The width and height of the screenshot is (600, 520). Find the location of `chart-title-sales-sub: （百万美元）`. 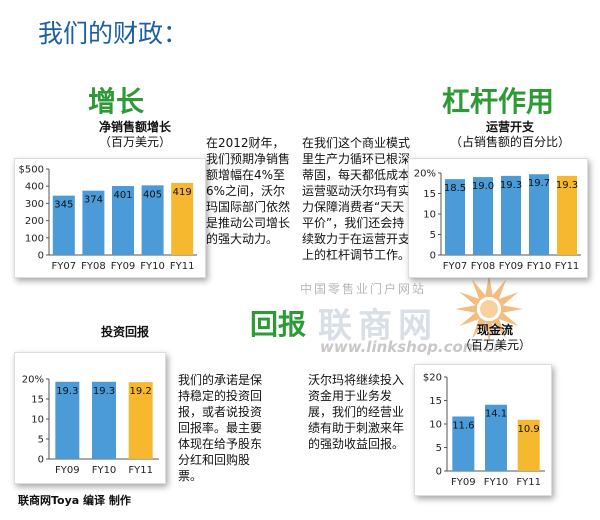

chart-title-sales-sub: （百万美元） is located at coordinates (134, 142).